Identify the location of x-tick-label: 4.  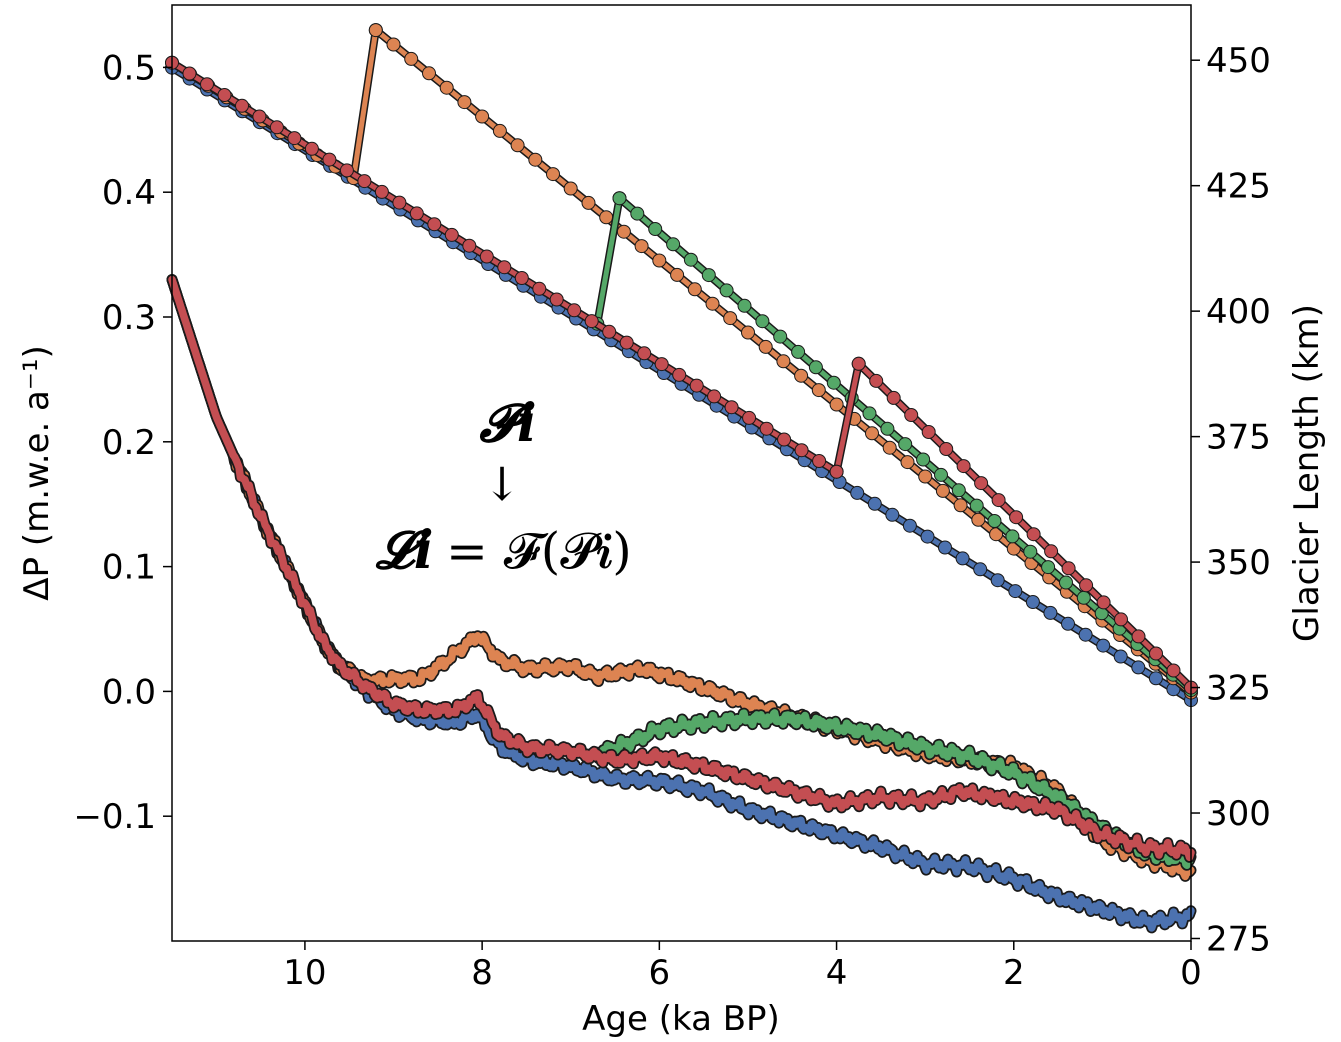
(837, 973).